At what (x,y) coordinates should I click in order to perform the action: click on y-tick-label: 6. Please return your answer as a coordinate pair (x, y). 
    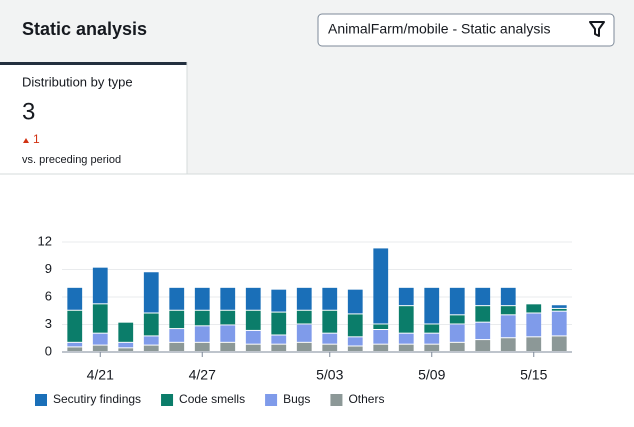
    Looking at the image, I should click on (48, 295).